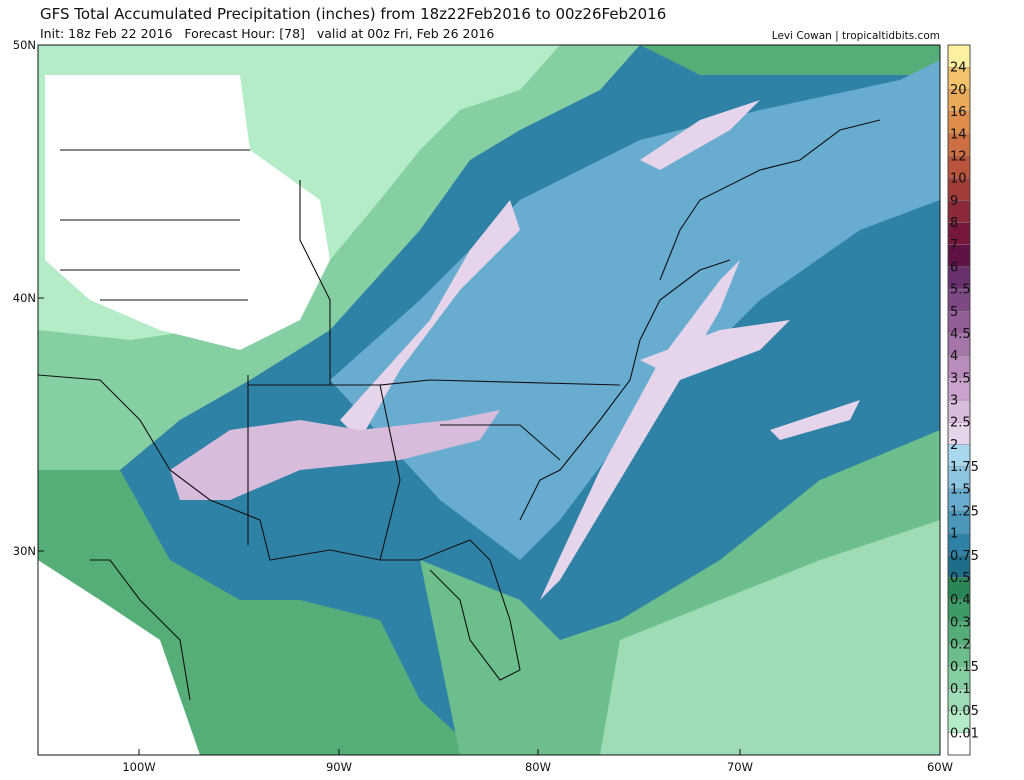 The height and width of the screenshot is (780, 1024). What do you see at coordinates (958, 68) in the screenshot?
I see `colorbar-label: 24` at bounding box center [958, 68].